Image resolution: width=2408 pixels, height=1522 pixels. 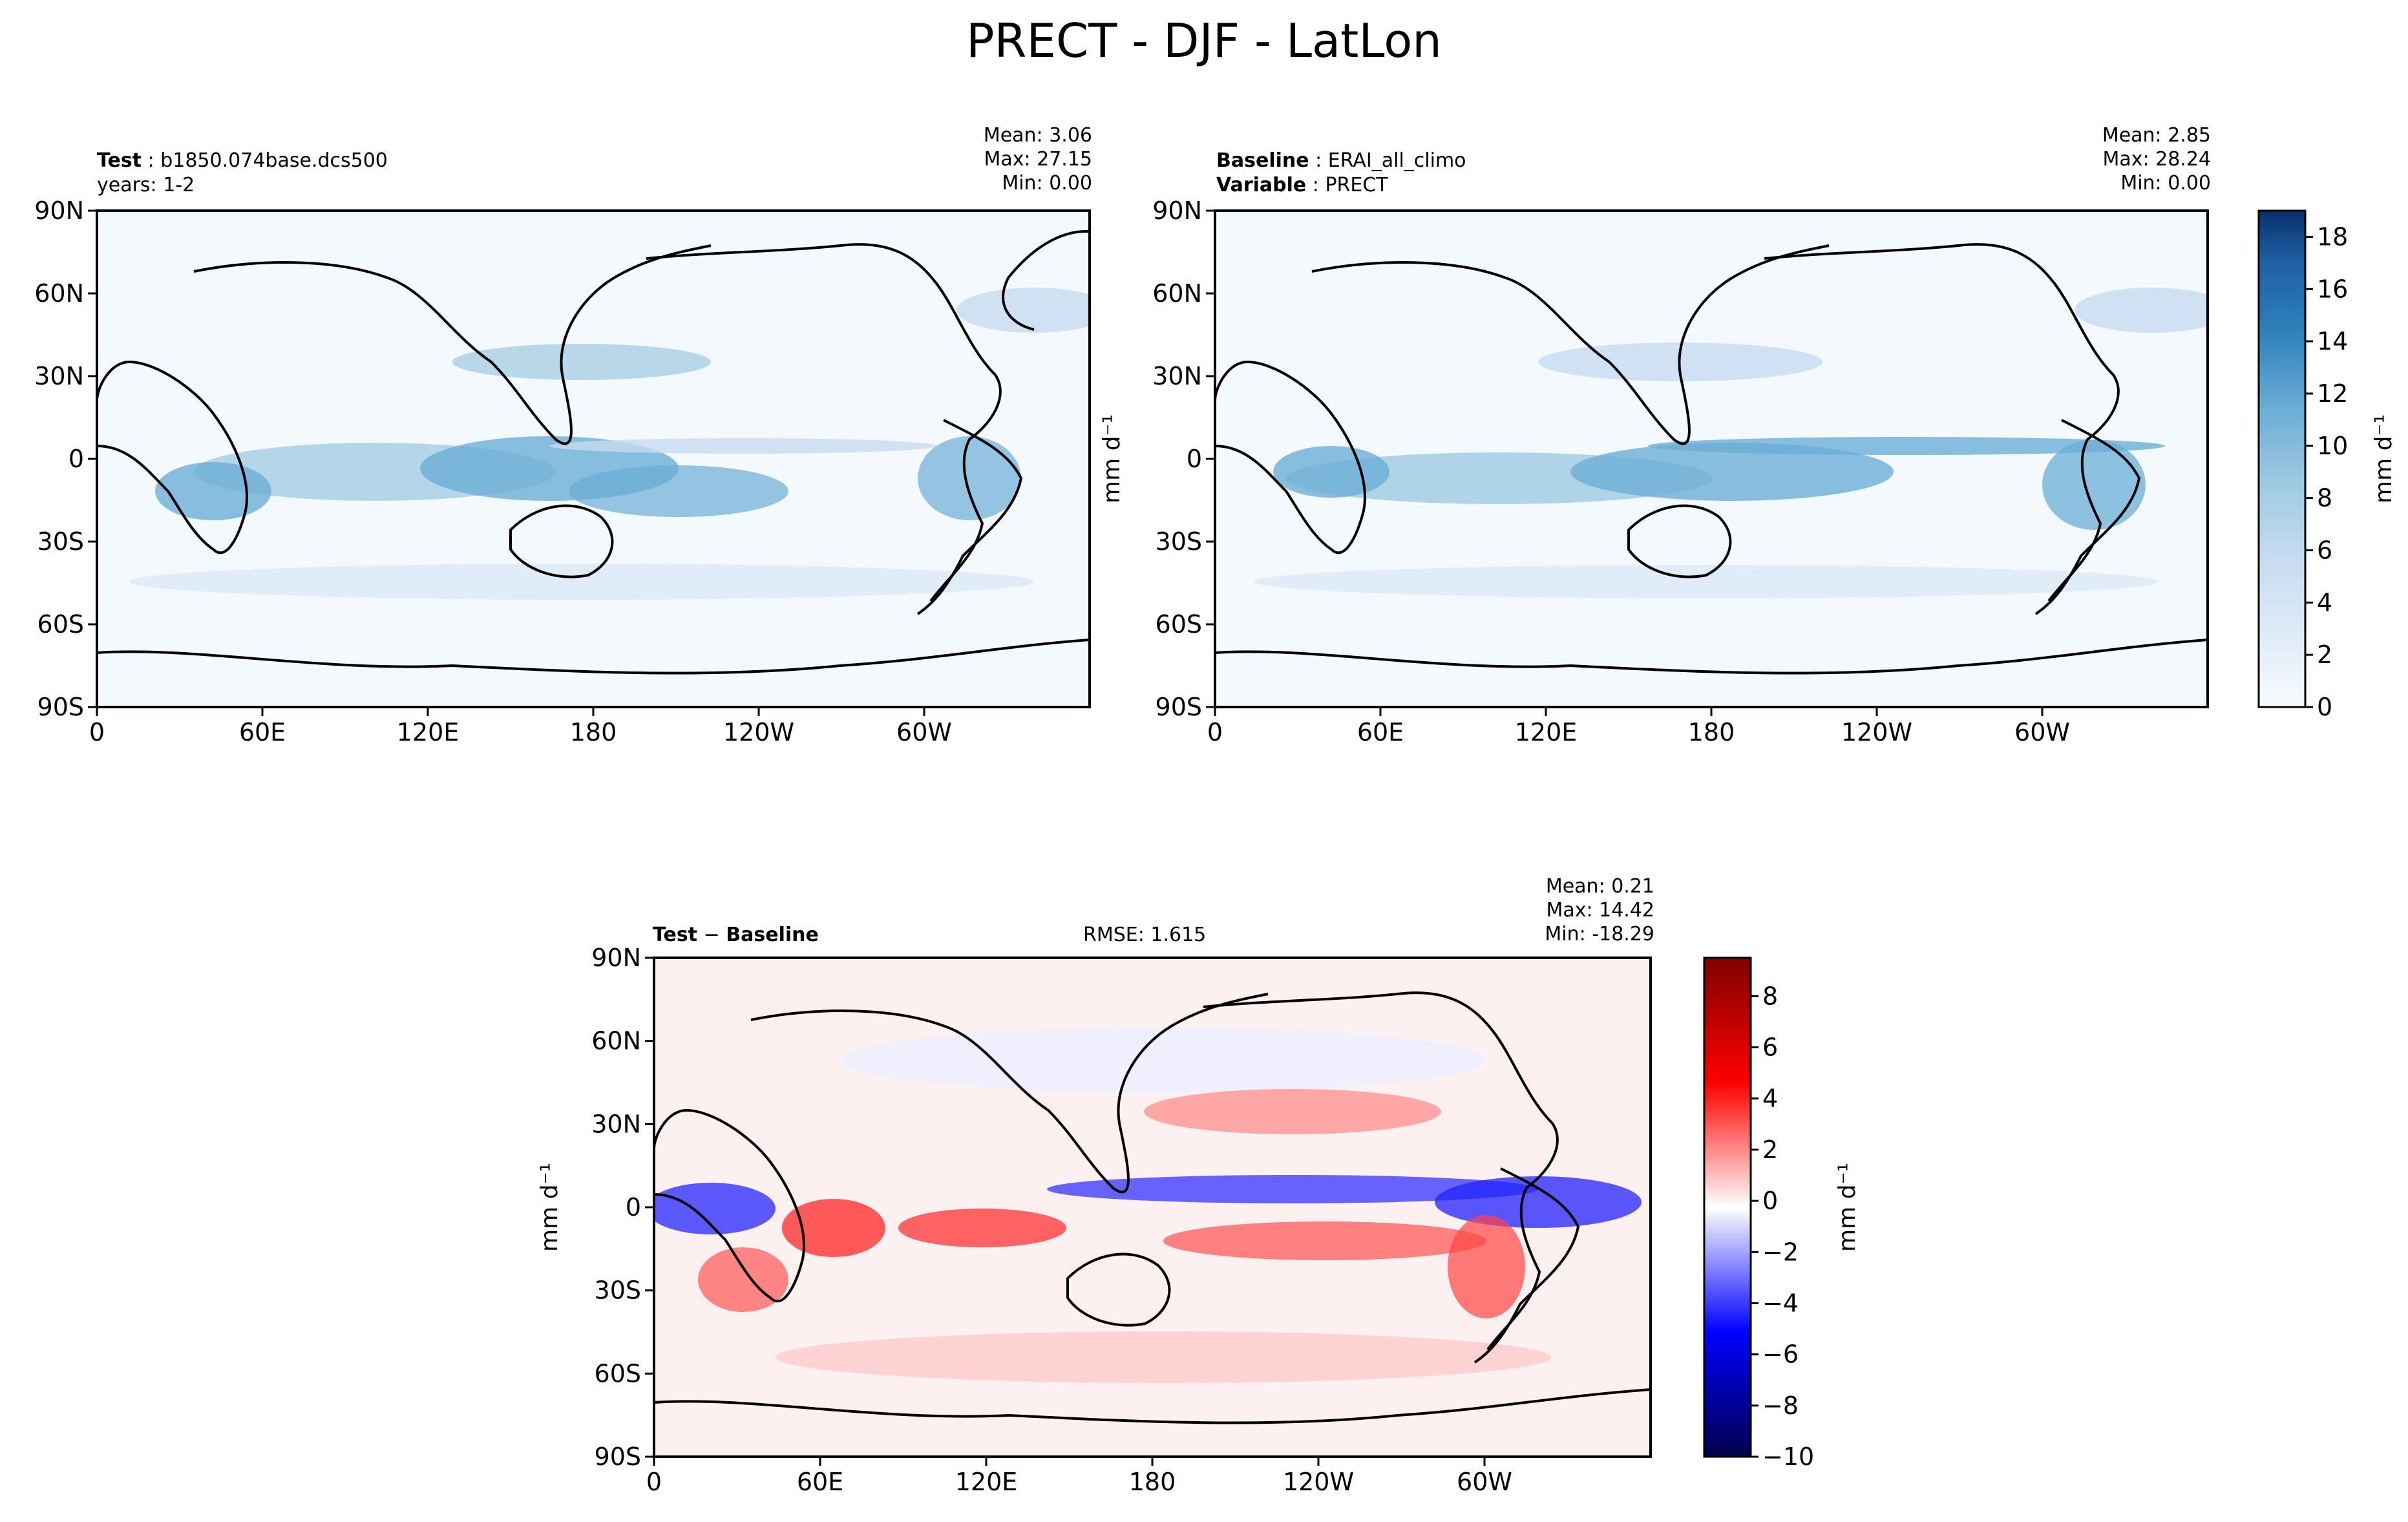 What do you see at coordinates (1318, 1482) in the screenshot?
I see `diff-xtick-label: 120W` at bounding box center [1318, 1482].